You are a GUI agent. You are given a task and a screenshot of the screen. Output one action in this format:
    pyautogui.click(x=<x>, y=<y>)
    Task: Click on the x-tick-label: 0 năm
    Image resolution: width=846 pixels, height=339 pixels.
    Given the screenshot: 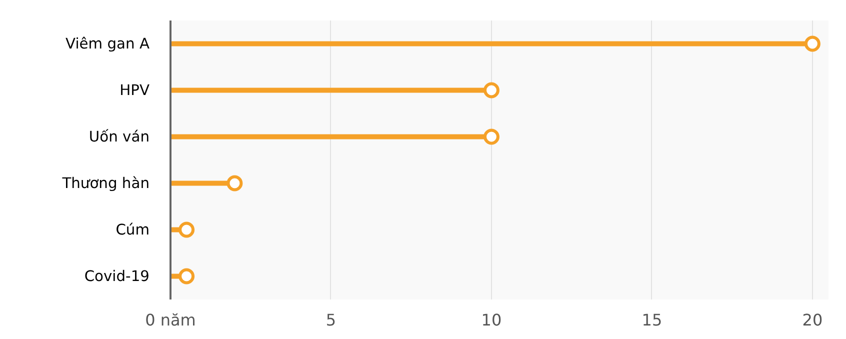 What is the action you would take?
    pyautogui.click(x=170, y=320)
    